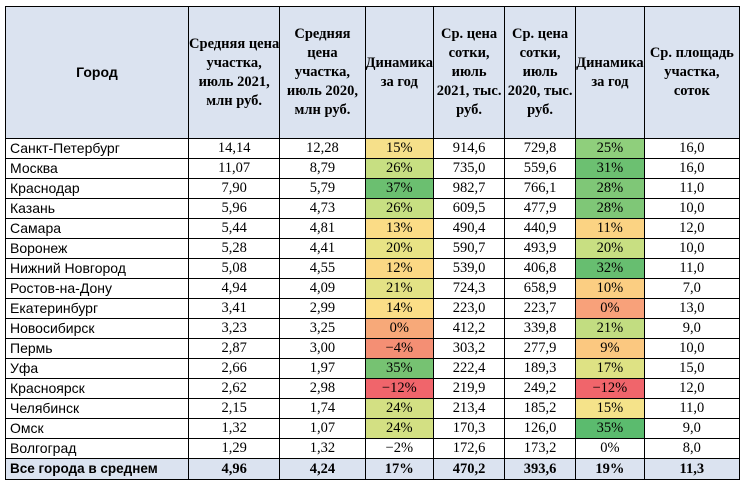 Image resolution: width=740 pixels, height=483 pixels. I want to click on price-2021-cell: 14,14, so click(234, 148).